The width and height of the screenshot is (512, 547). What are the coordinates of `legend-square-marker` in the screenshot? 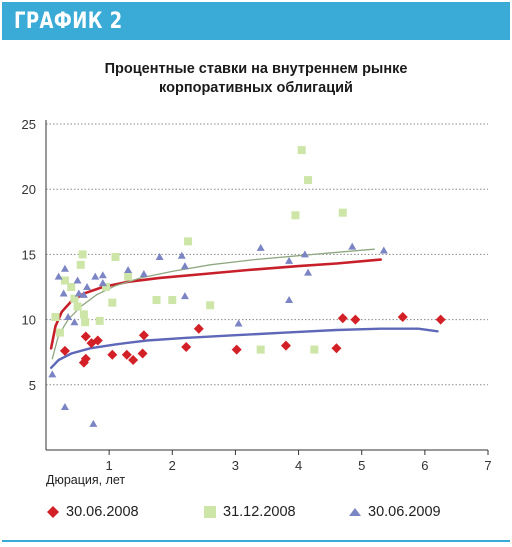 It's located at (210, 512).